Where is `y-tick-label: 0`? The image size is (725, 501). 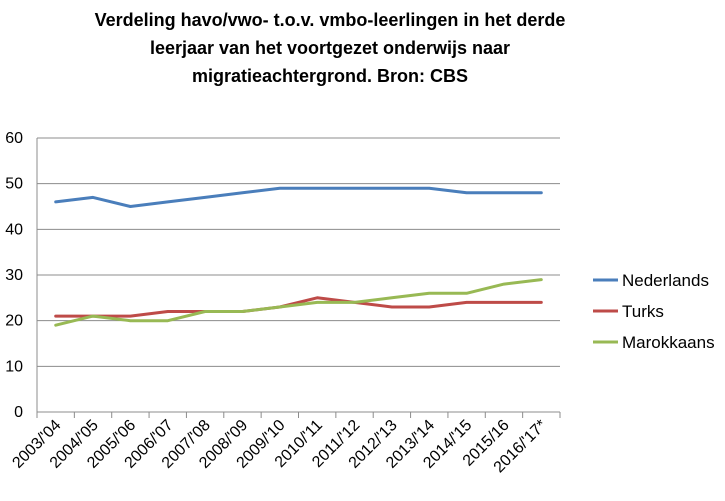
y-tick-label: 0 is located at coordinates (18, 412).